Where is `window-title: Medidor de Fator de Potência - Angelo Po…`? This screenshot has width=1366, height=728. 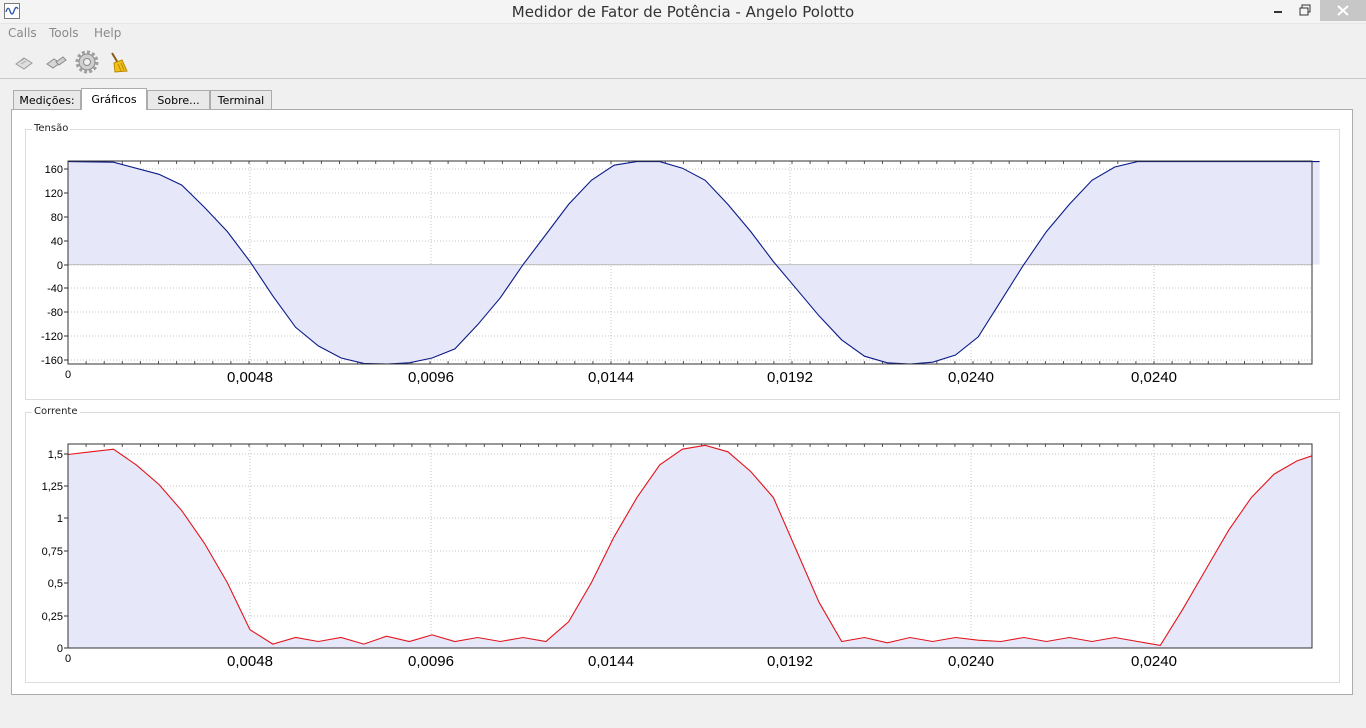 window-title: Medidor de Fator de Potência - Angelo Po… is located at coordinates (683, 12).